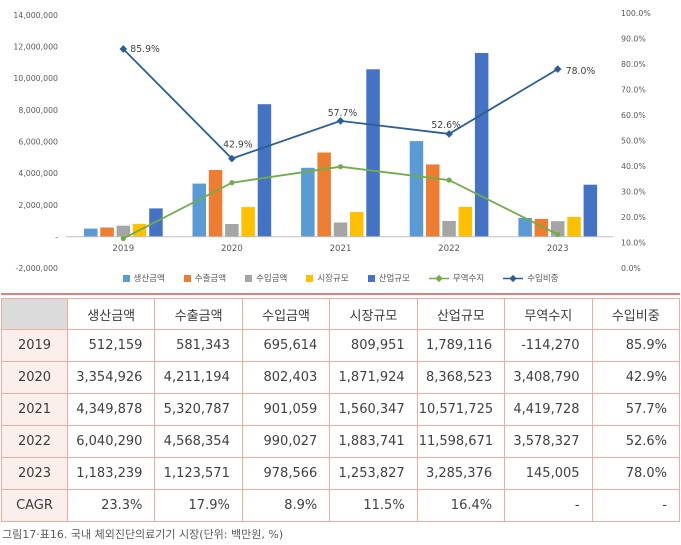 This screenshot has width=681, height=545. Describe the element at coordinates (461, 409) in the screenshot. I see `table-cell: 10,571,725` at that location.